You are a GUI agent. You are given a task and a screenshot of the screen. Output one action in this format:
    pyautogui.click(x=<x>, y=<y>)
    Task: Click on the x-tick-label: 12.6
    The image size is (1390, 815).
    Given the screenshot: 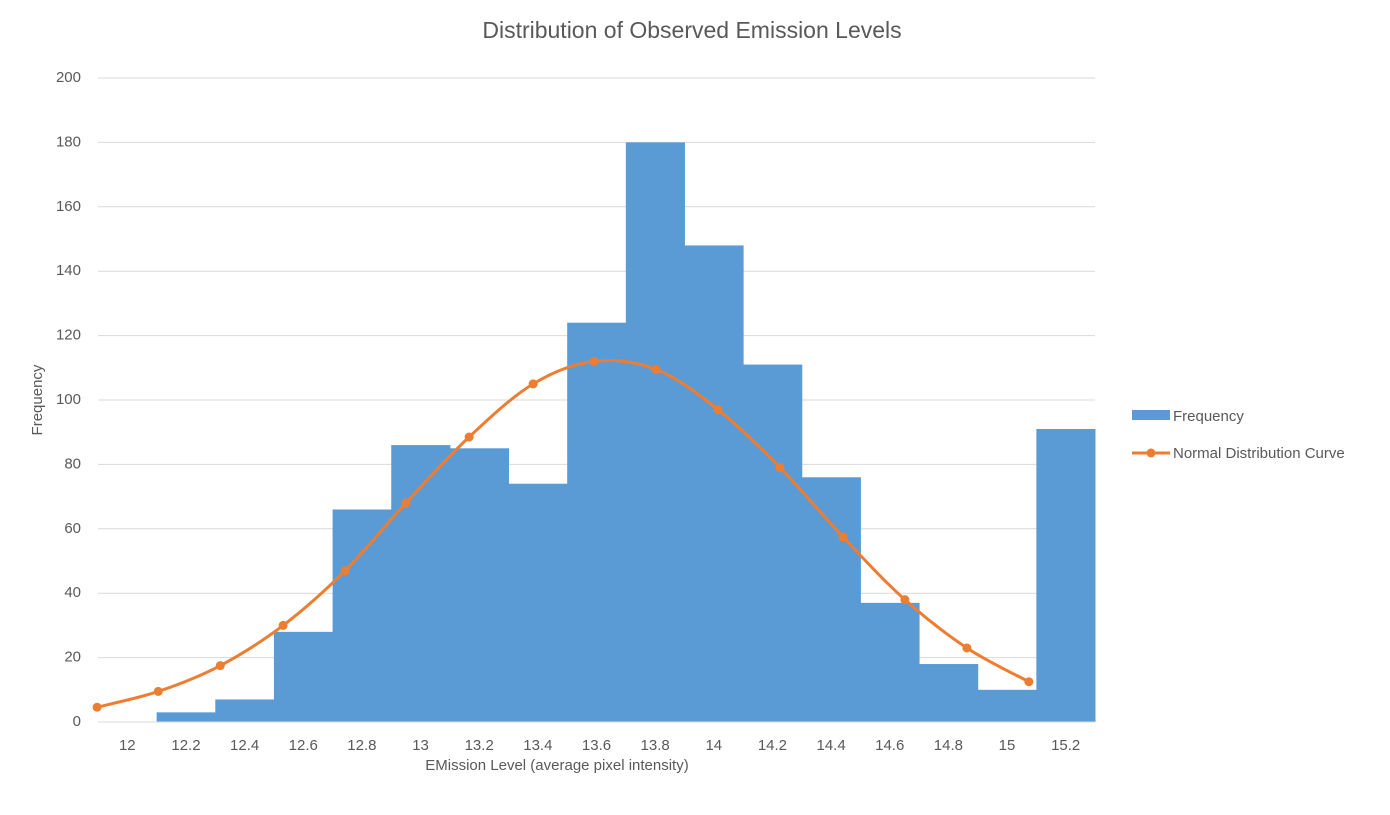 What is the action you would take?
    pyautogui.click(x=303, y=745)
    